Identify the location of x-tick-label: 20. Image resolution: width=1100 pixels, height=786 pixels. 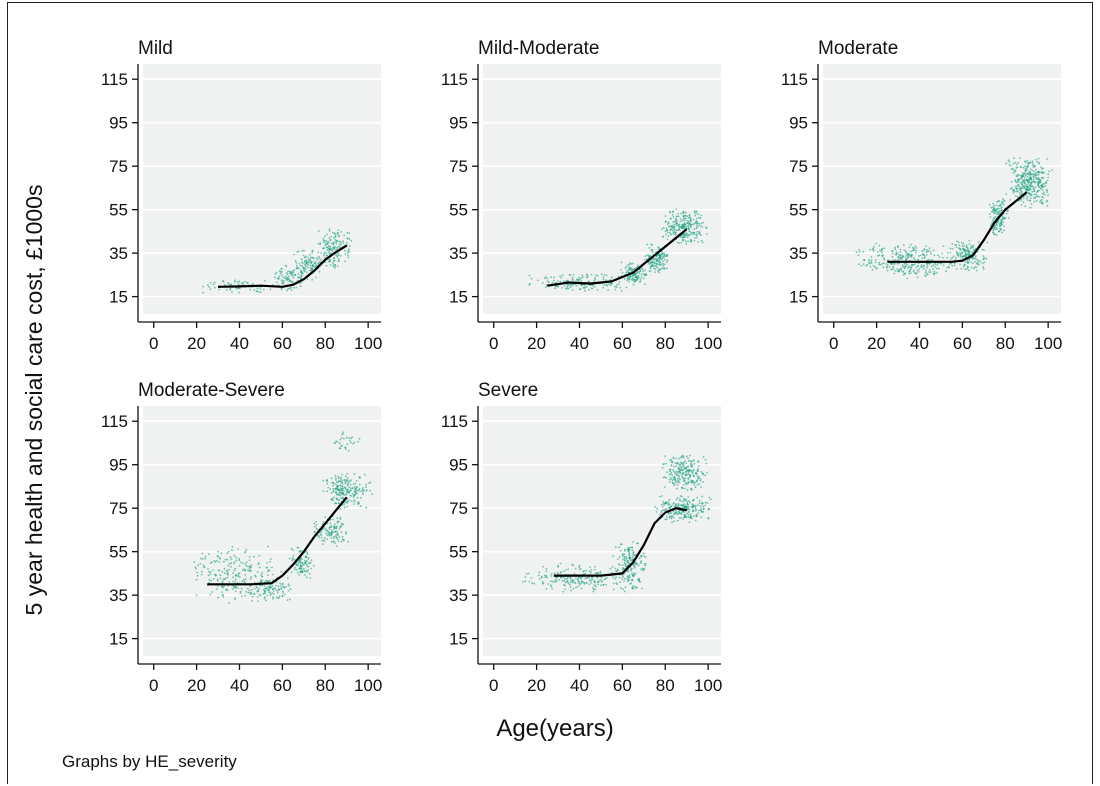
(876, 343).